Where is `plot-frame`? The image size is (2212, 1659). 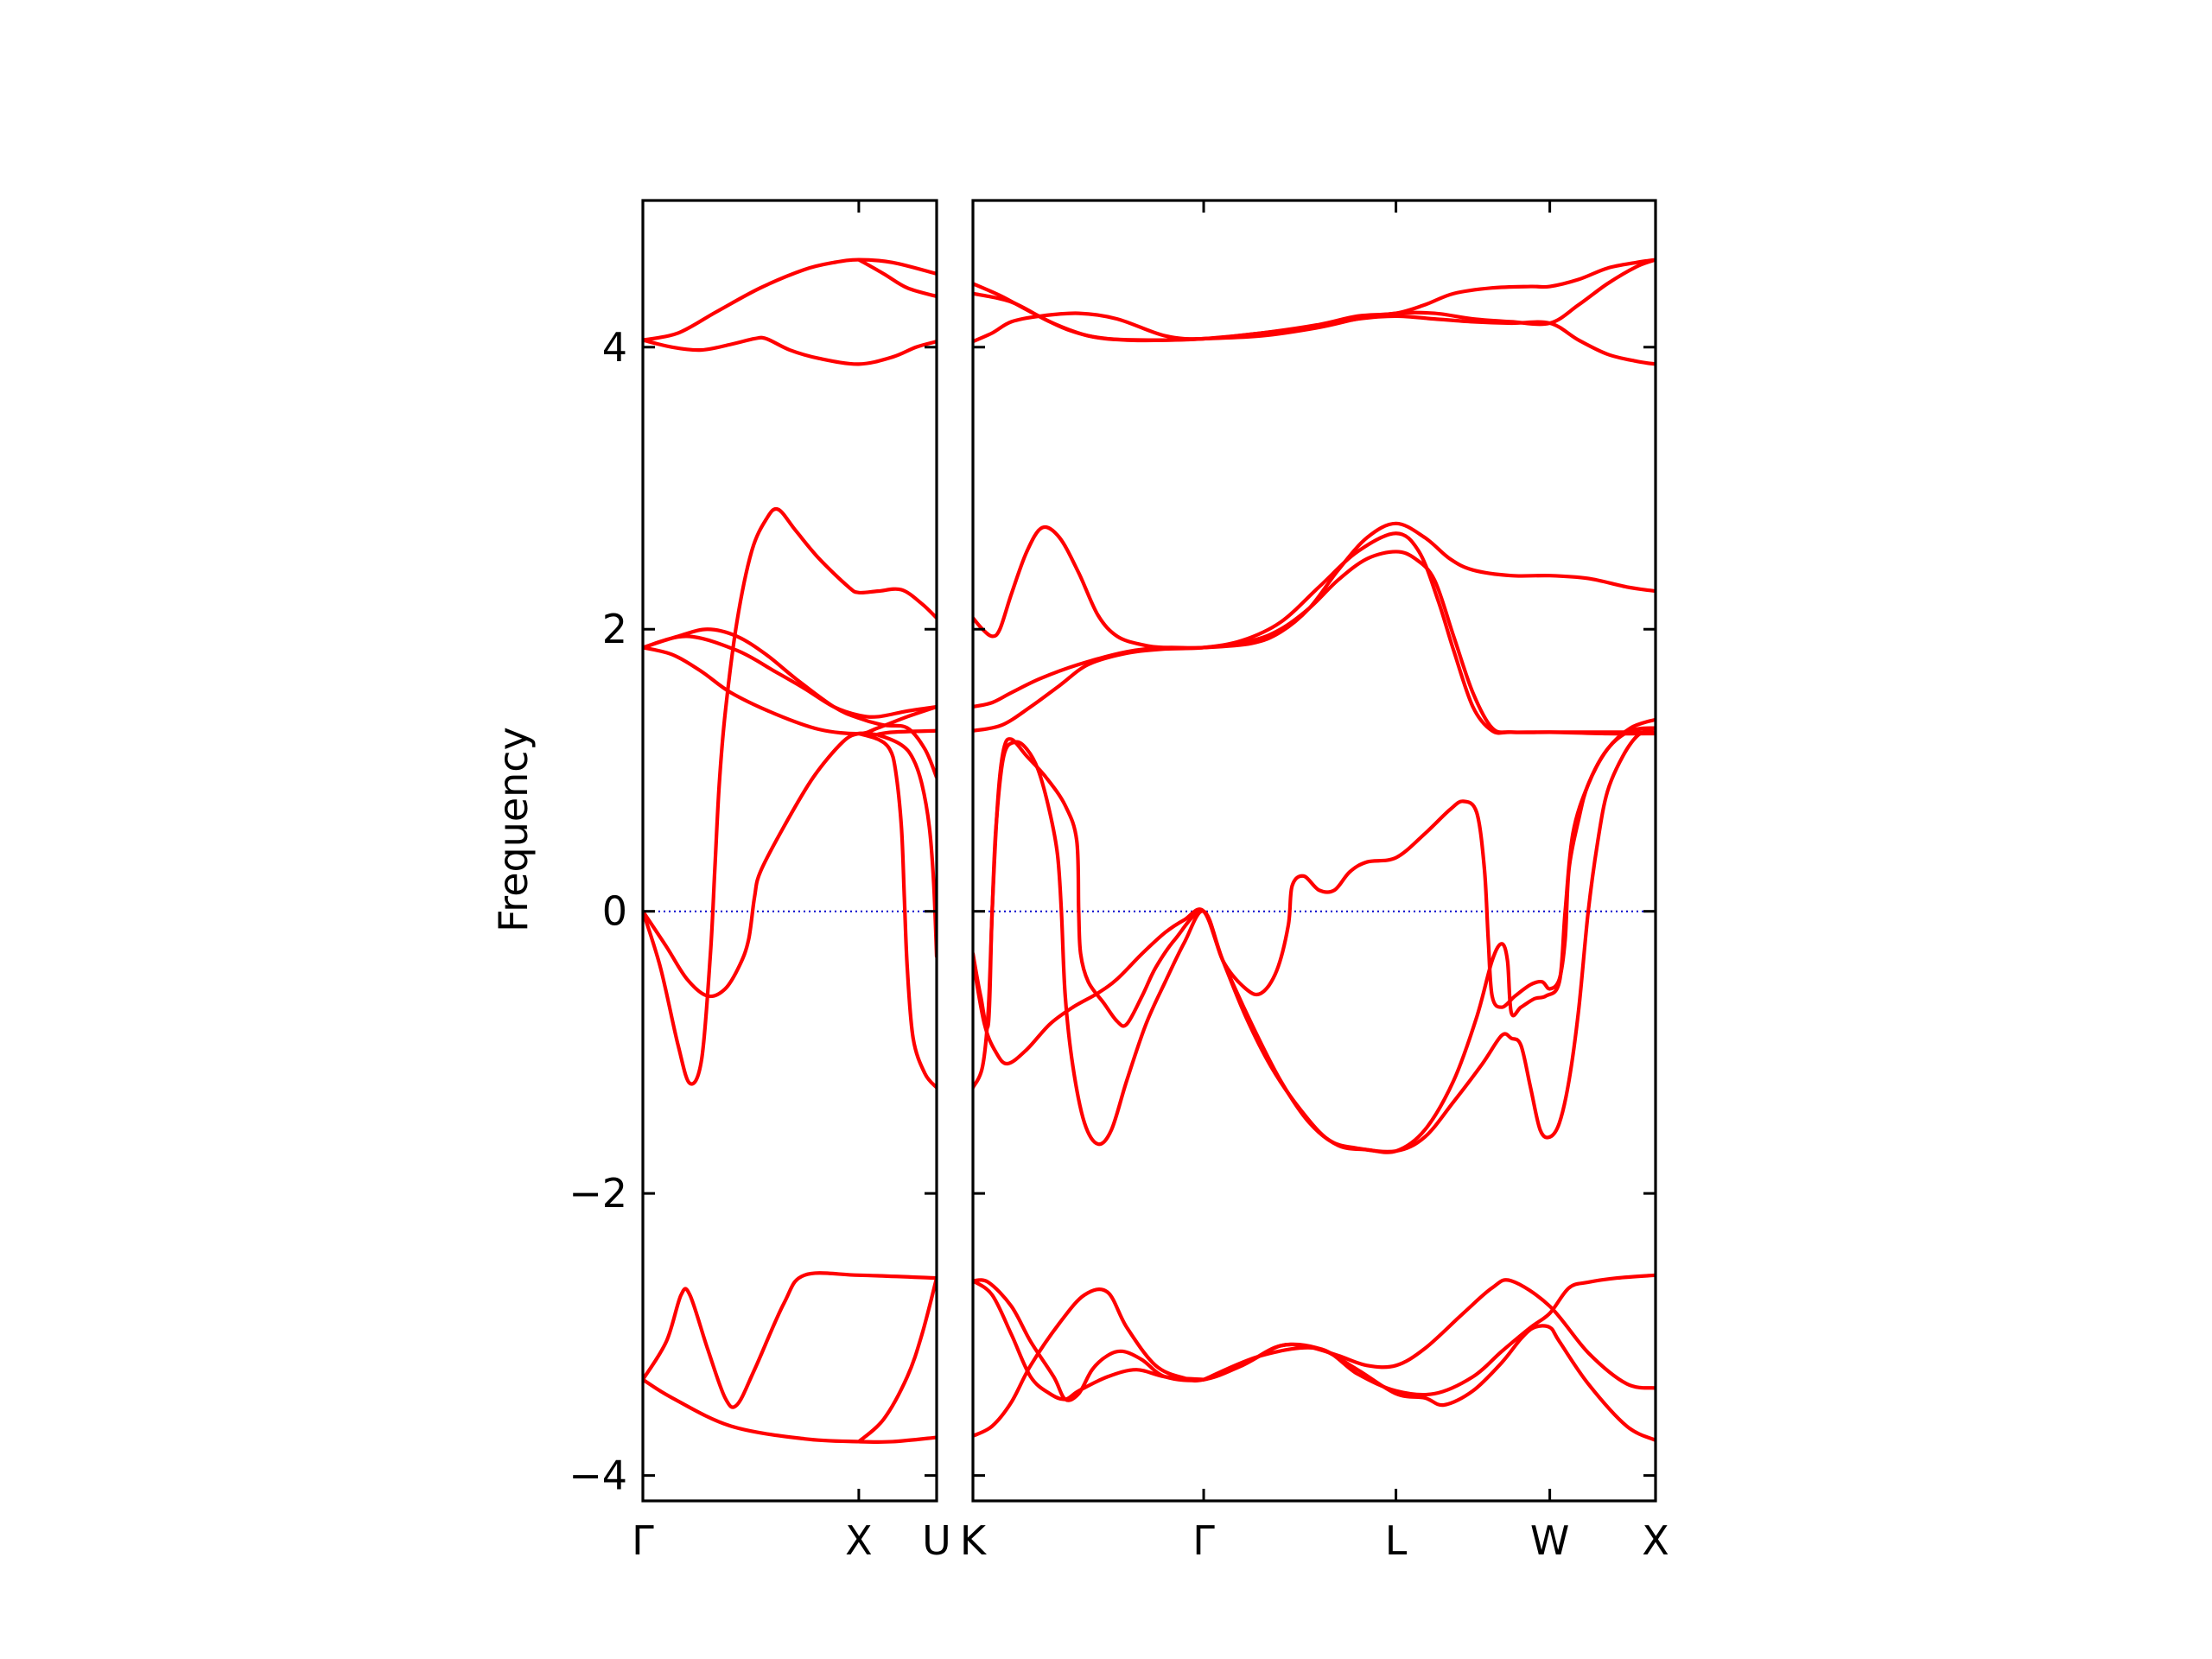
plot-frame is located at coordinates (789, 851).